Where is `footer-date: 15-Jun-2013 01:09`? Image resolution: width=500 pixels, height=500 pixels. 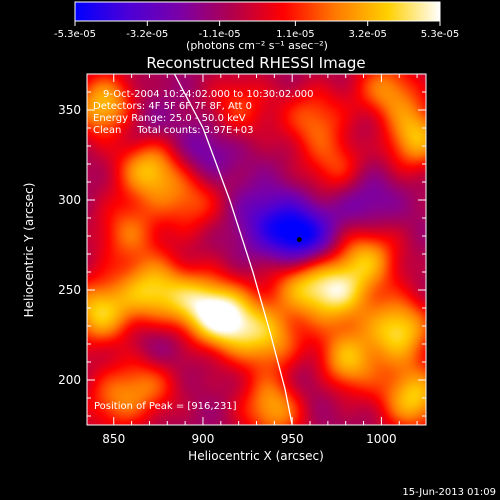
footer-date: 15-Jun-2013 01:09 is located at coordinates (449, 492).